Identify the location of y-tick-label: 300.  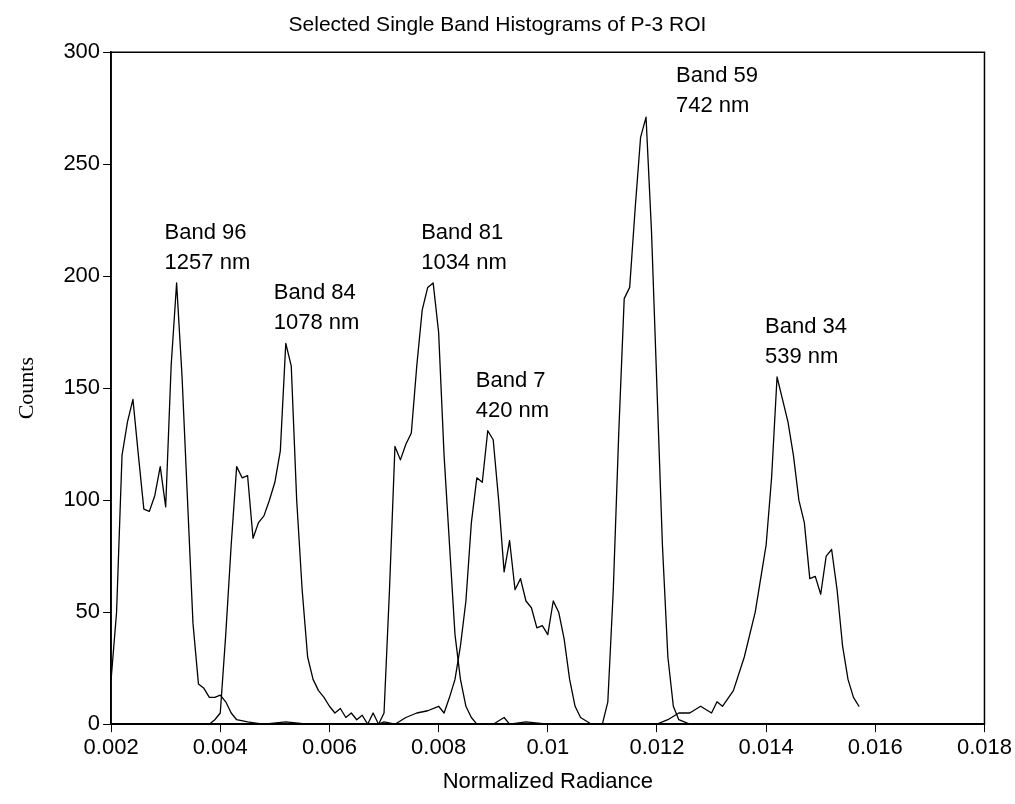
(82, 51).